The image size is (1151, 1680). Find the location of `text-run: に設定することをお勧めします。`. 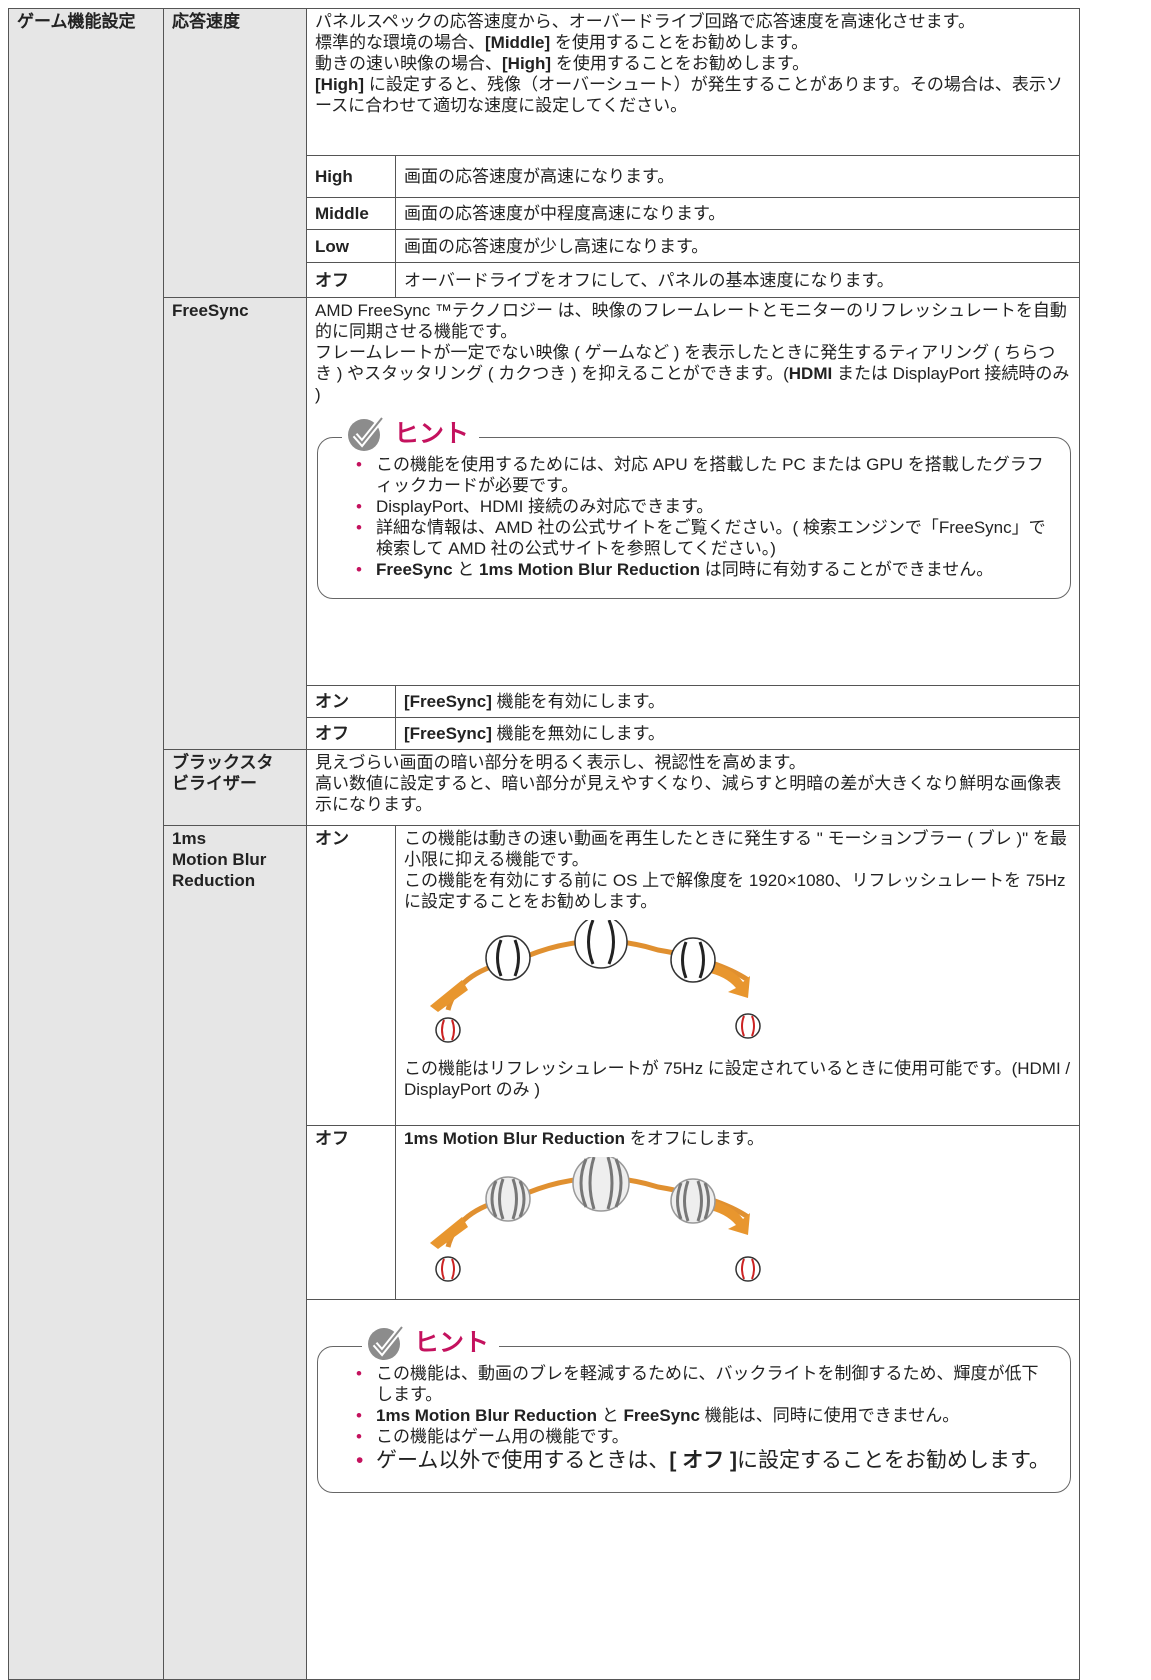

text-run: に設定することをお勧めします。 is located at coordinates (893, 1460).